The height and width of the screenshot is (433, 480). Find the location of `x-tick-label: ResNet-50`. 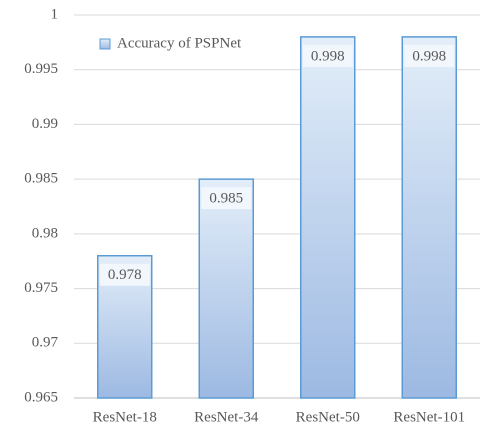

x-tick-label: ResNet-50 is located at coordinates (328, 417).